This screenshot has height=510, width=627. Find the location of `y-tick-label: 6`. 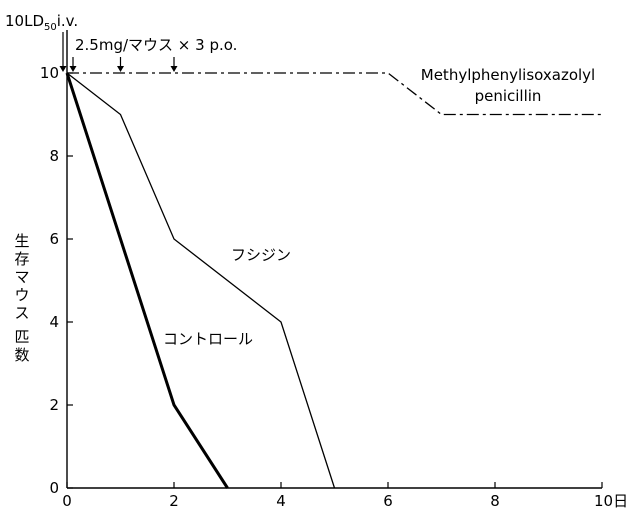

y-tick-label: 6 is located at coordinates (54, 239).